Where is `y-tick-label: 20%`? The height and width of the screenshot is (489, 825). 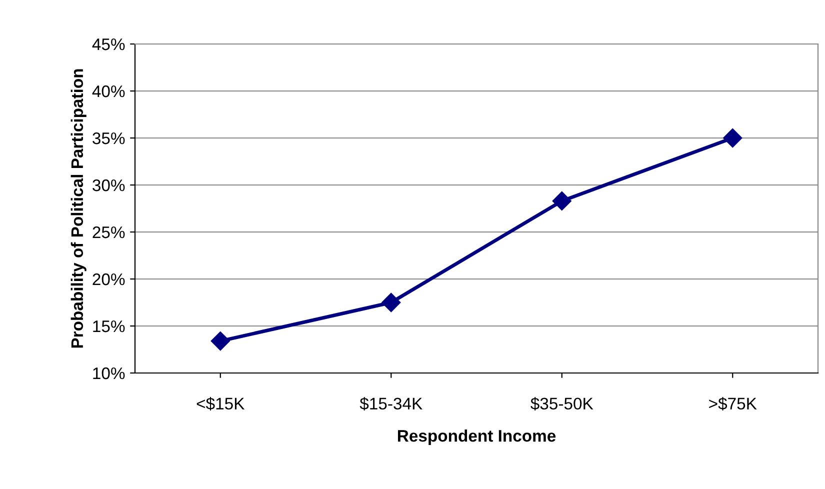
y-tick-label: 20% is located at coordinates (108, 279).